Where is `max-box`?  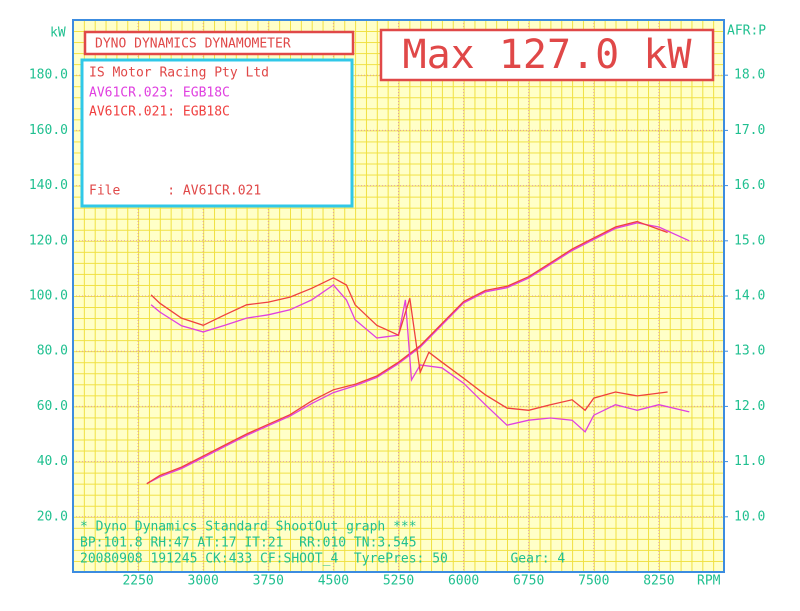
max-box is located at coordinates (547, 55).